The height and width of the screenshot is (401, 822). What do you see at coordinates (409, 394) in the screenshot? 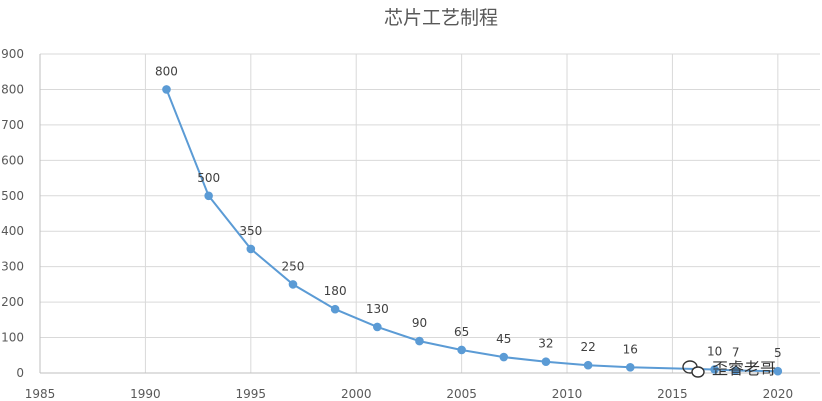
I see `x-axis-ticks: 1985 1990 1995 2000 2005 2010 2015 2020` at bounding box center [409, 394].